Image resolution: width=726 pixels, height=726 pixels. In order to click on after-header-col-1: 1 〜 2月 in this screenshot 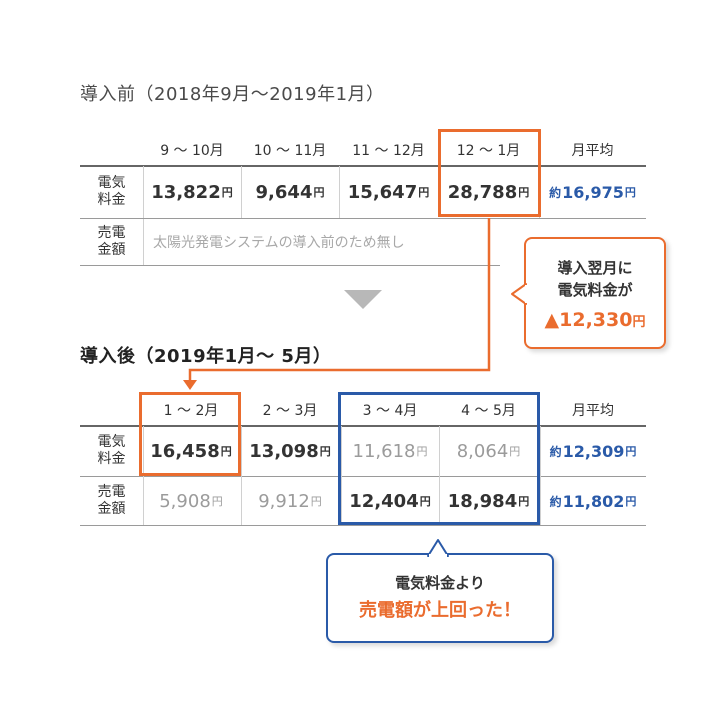, I will do `click(191, 411)`.